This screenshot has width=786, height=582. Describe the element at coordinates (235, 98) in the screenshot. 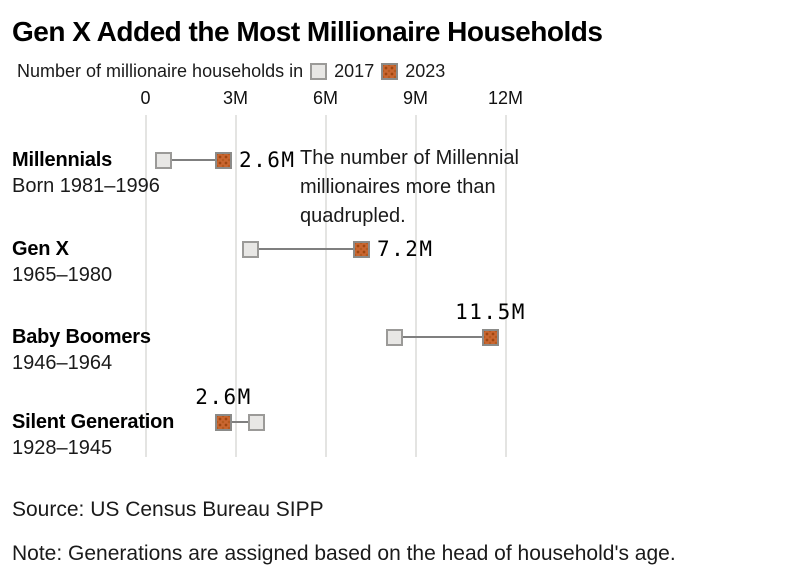

I see `axis-tick-label: 3M` at that location.